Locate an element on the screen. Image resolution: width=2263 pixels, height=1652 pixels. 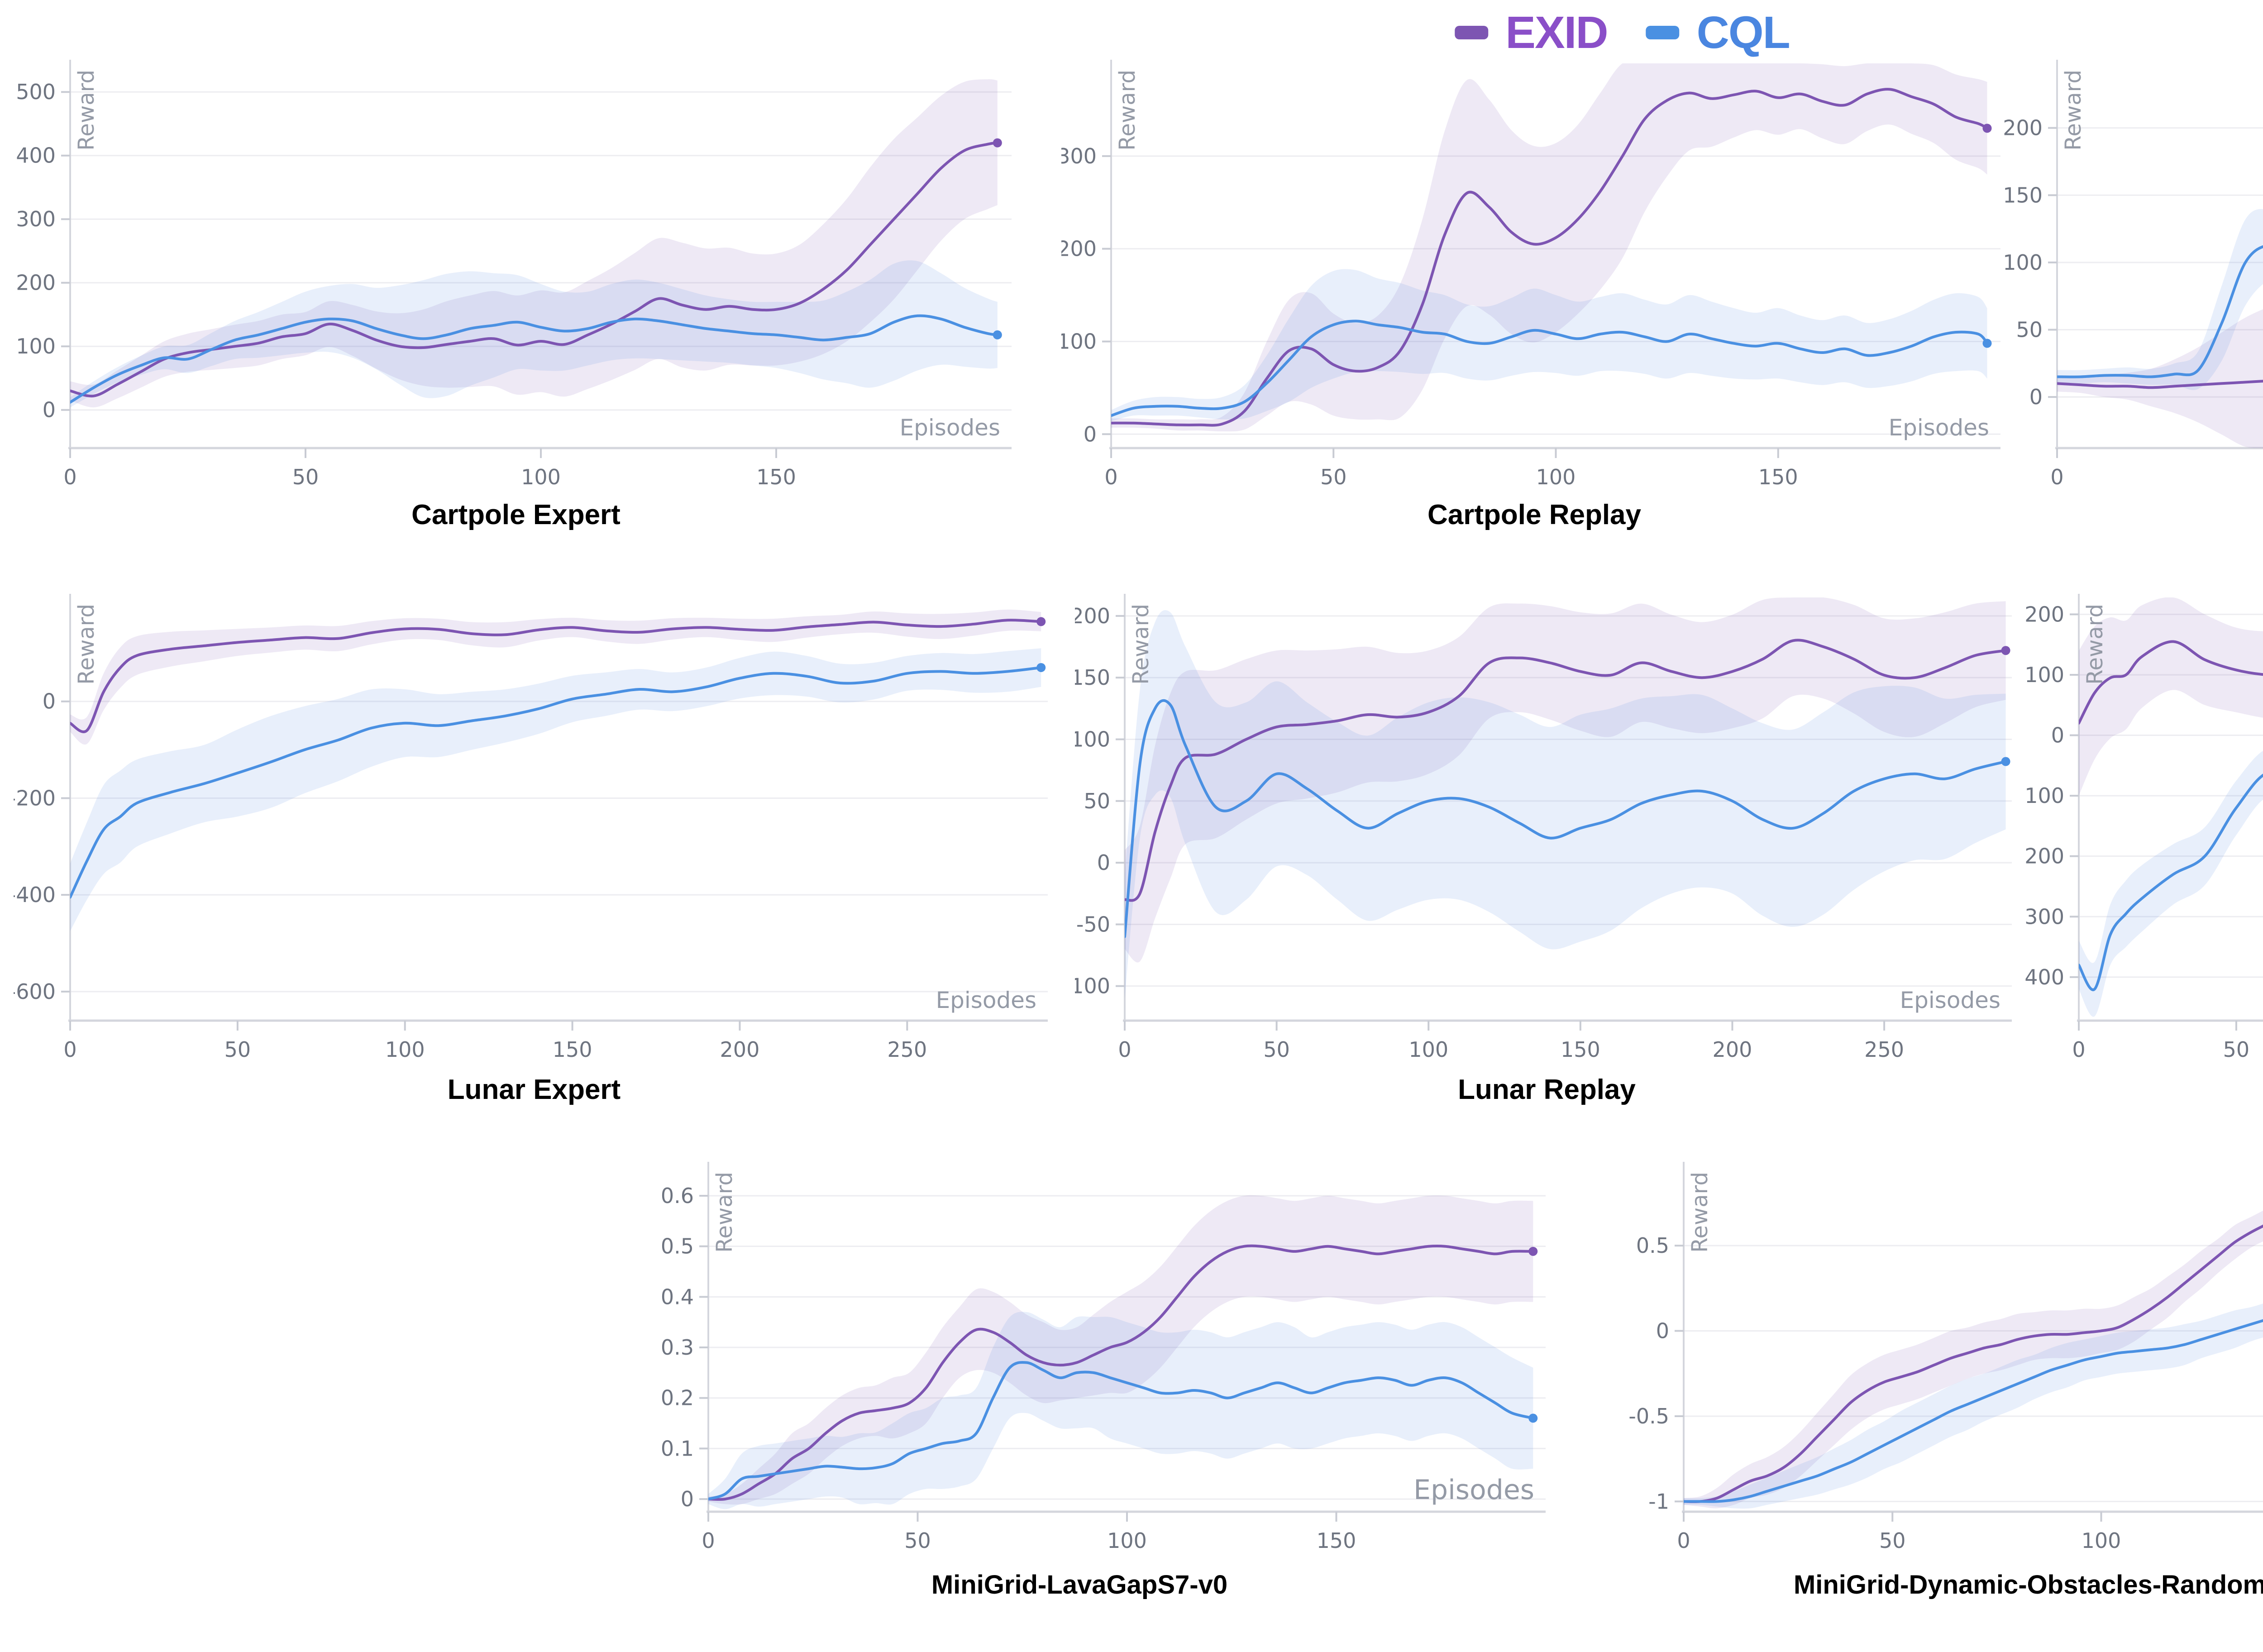
axes: 0 0.1 0.2 0.3 0.4 0.5 0.6 0 50 100 150 is located at coordinates (1103, 1357).